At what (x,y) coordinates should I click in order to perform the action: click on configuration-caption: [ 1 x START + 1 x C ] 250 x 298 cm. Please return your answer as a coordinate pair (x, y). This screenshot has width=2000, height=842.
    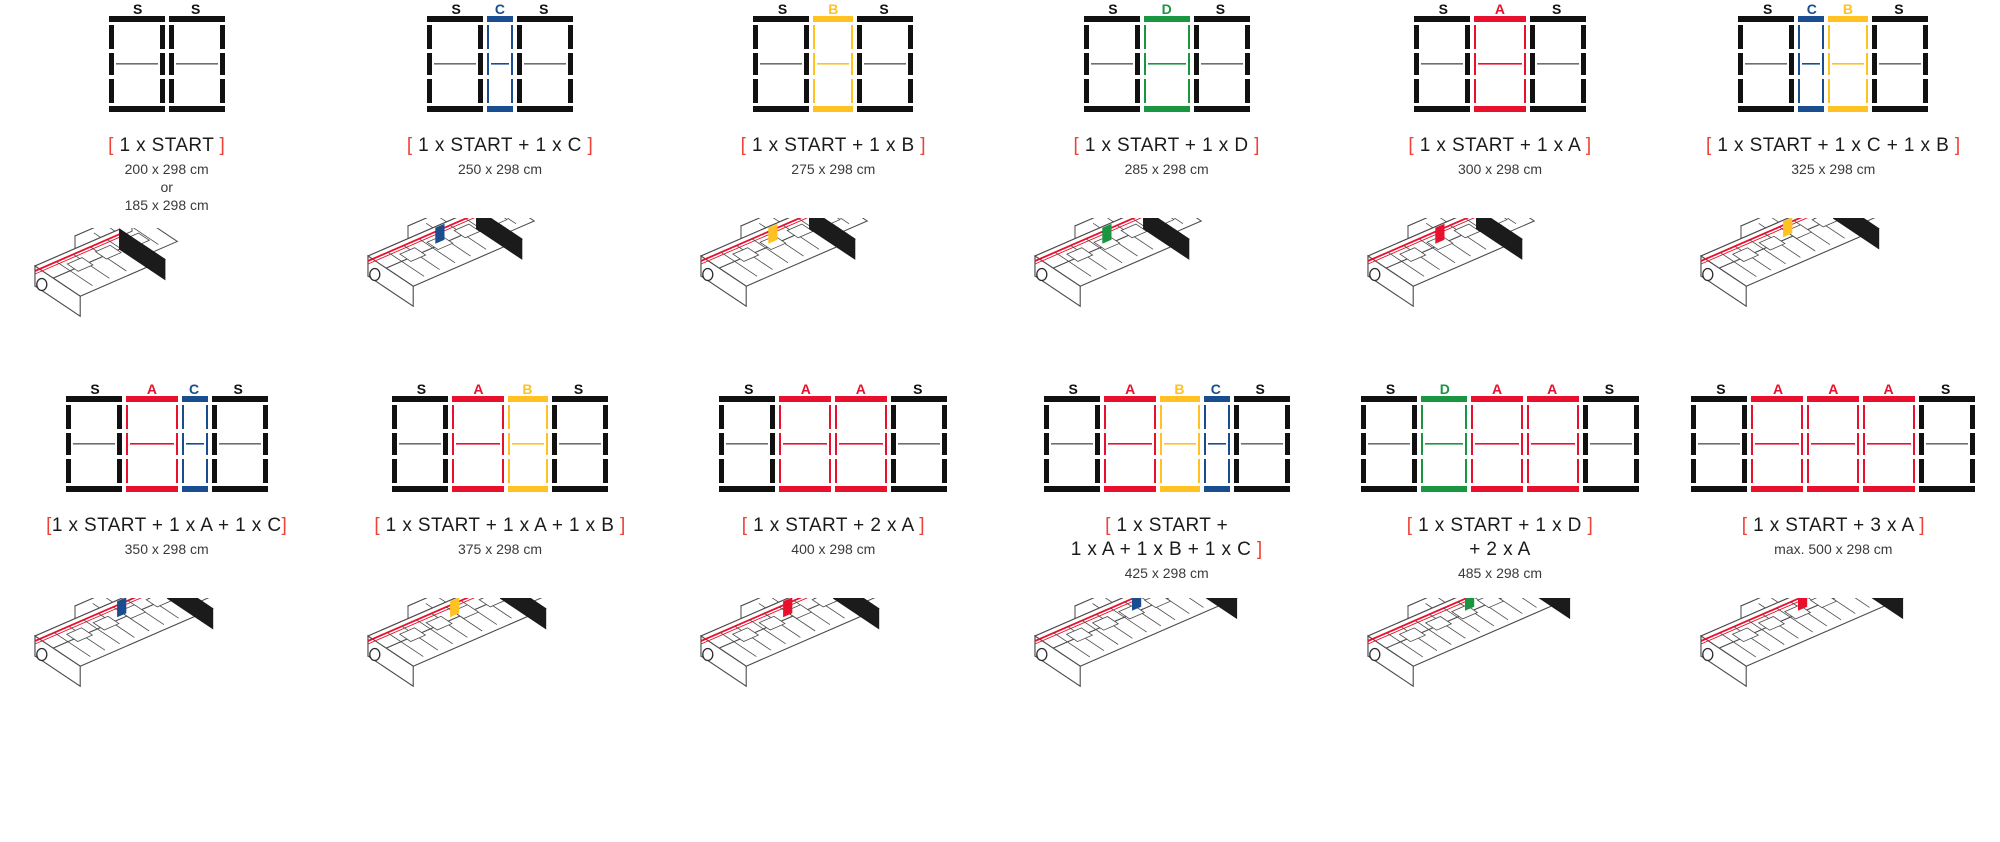
    Looking at the image, I should click on (500, 169).